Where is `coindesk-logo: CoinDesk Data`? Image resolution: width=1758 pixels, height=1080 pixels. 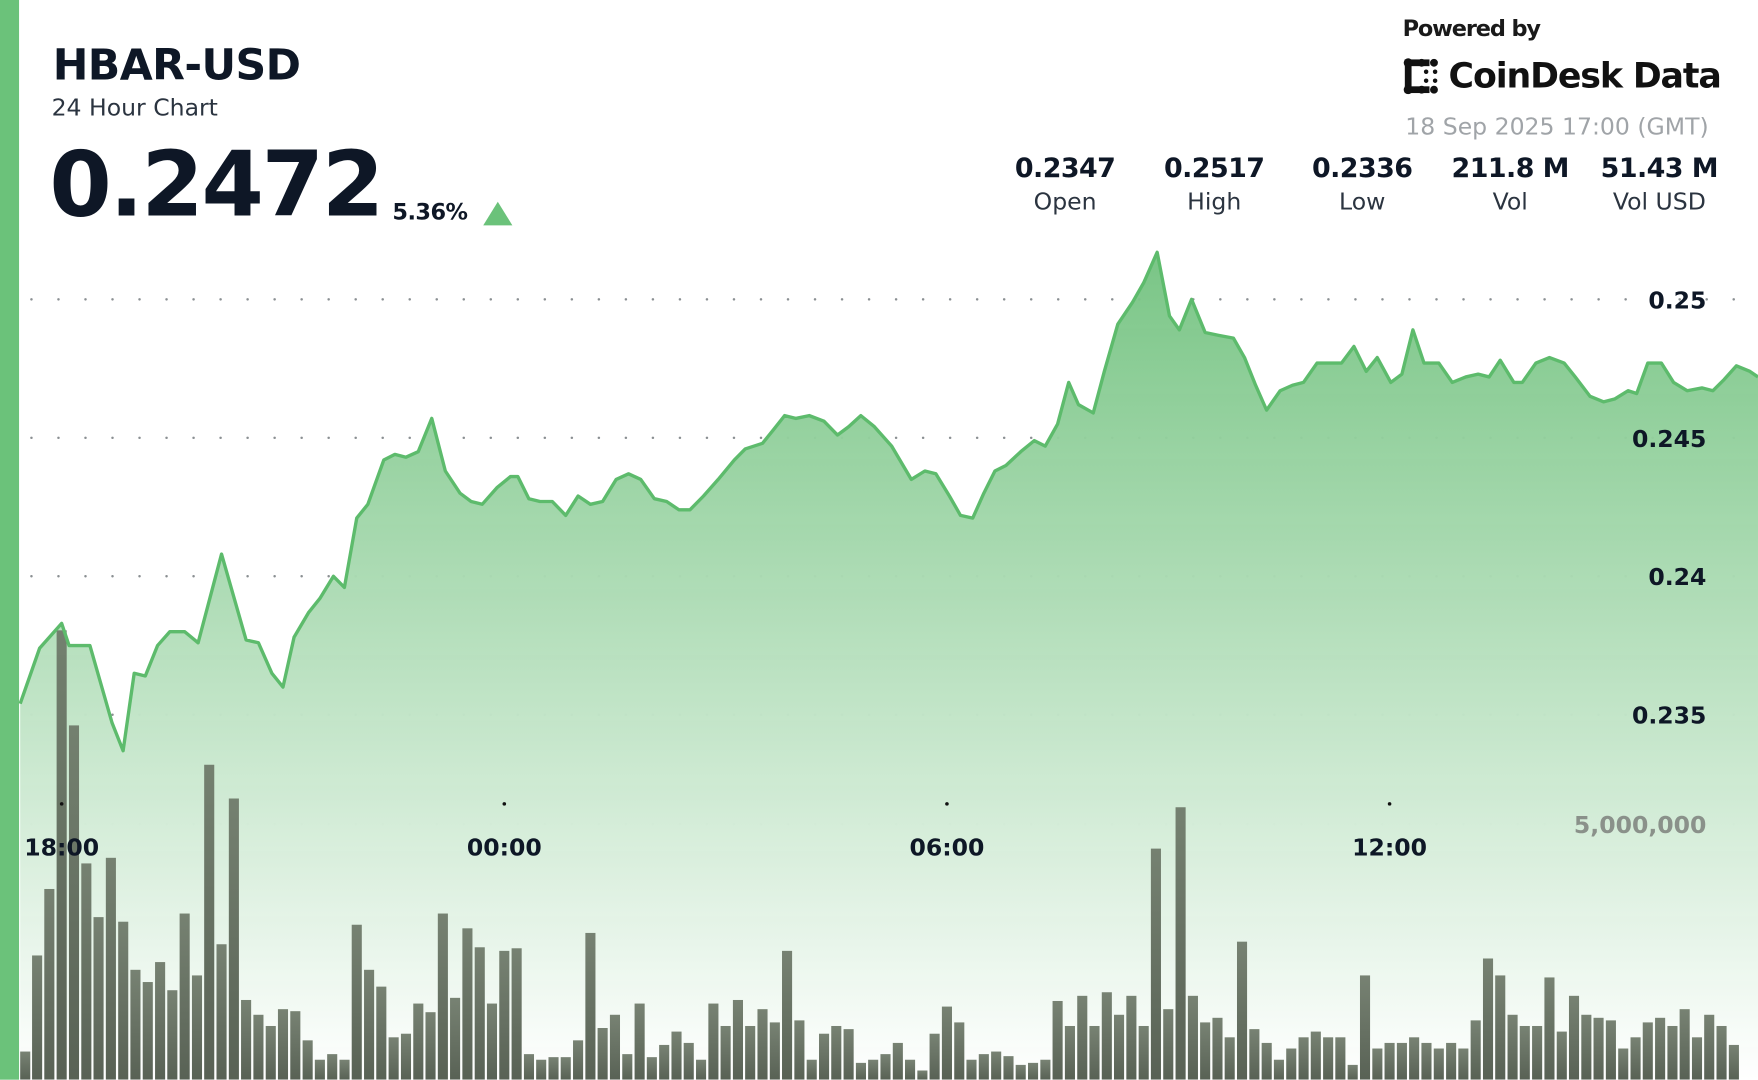
coindesk-logo: CoinDesk Data is located at coordinates (1561, 76).